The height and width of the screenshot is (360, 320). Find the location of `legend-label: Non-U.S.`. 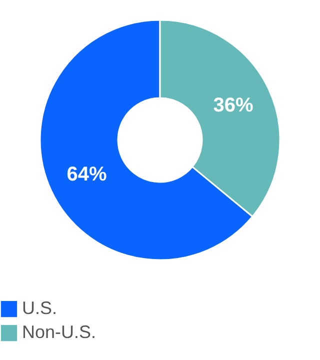

legend-label: Non-U.S. is located at coordinates (59, 332).